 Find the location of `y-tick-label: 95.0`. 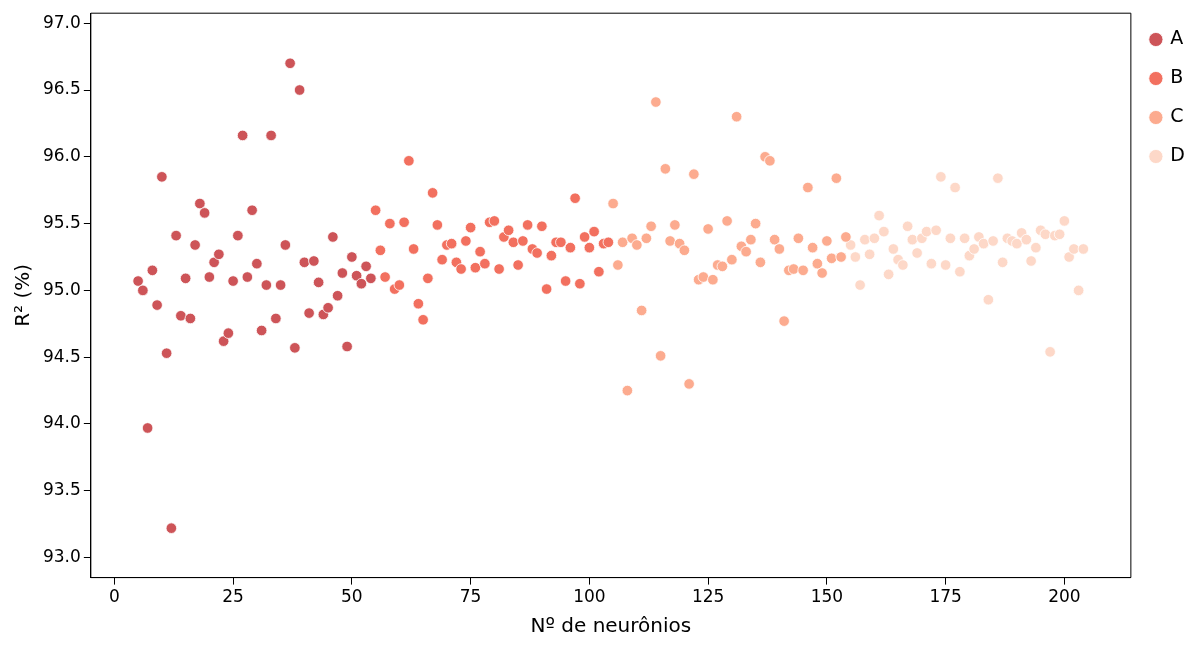

y-tick-label: 95.0 is located at coordinates (61, 288).